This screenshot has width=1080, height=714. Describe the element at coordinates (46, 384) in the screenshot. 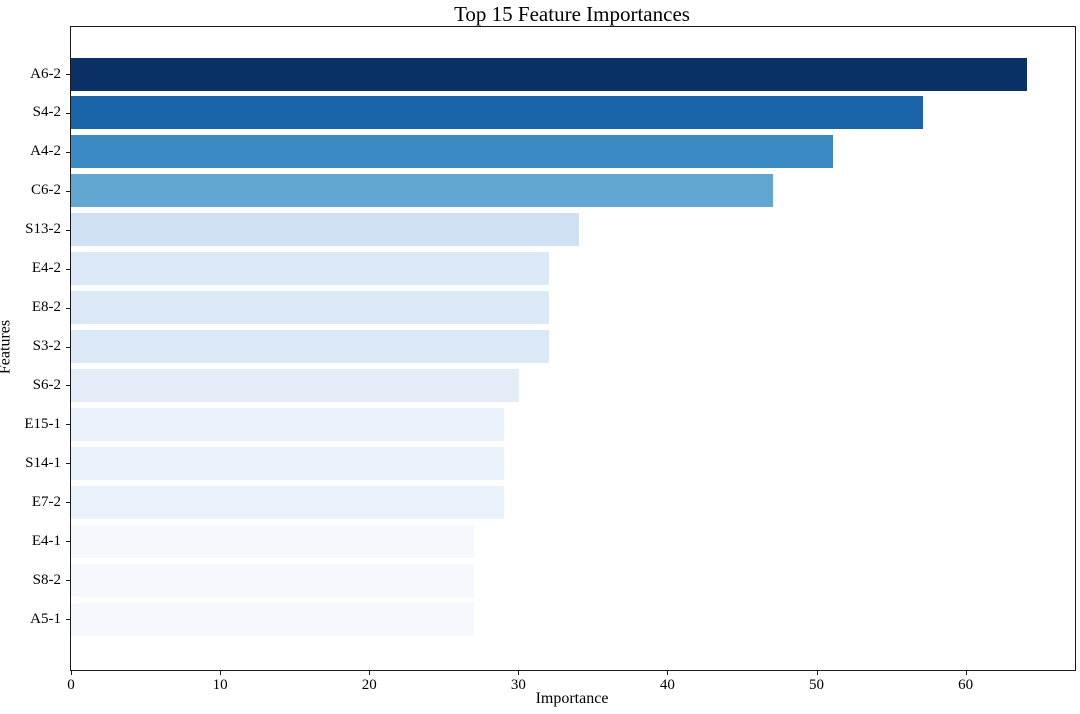

I see `y-tick-label-S6-2: S6-2` at that location.